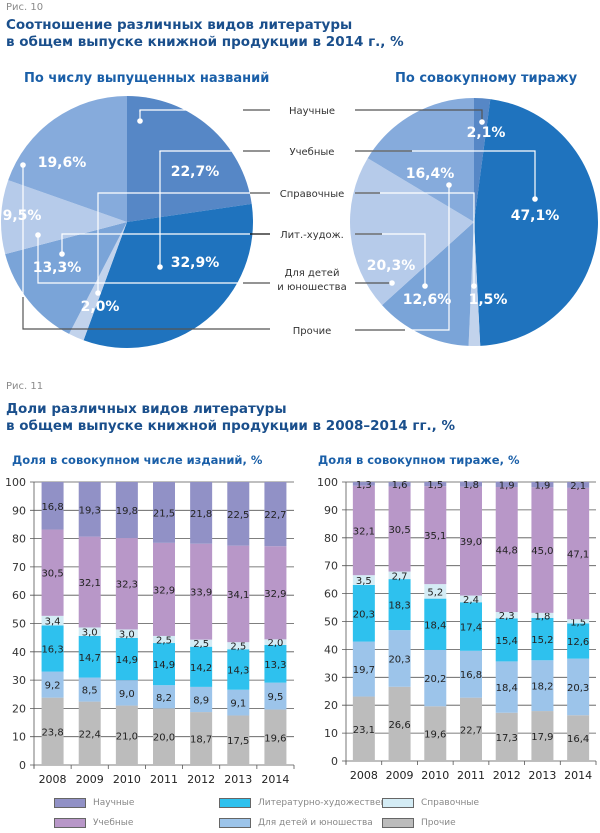  What do you see at coordinates (19, 595) in the screenshot?
I see `y-tick-label: 60` at bounding box center [19, 595].